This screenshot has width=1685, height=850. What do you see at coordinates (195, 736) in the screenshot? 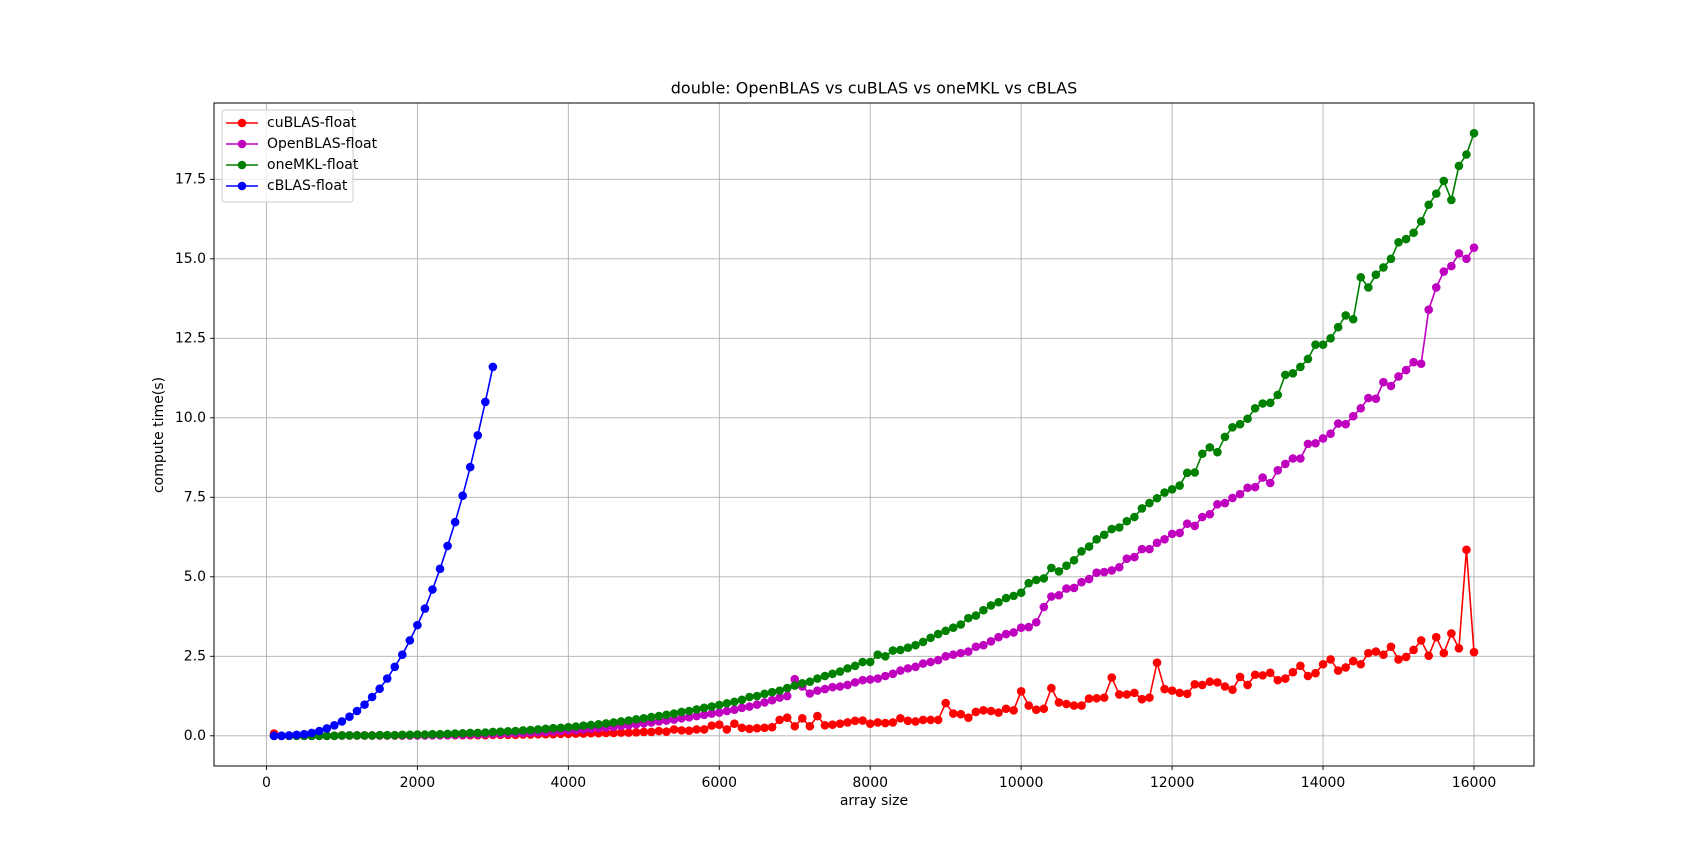
I see `y-tick-label: 0.0` at bounding box center [195, 736].